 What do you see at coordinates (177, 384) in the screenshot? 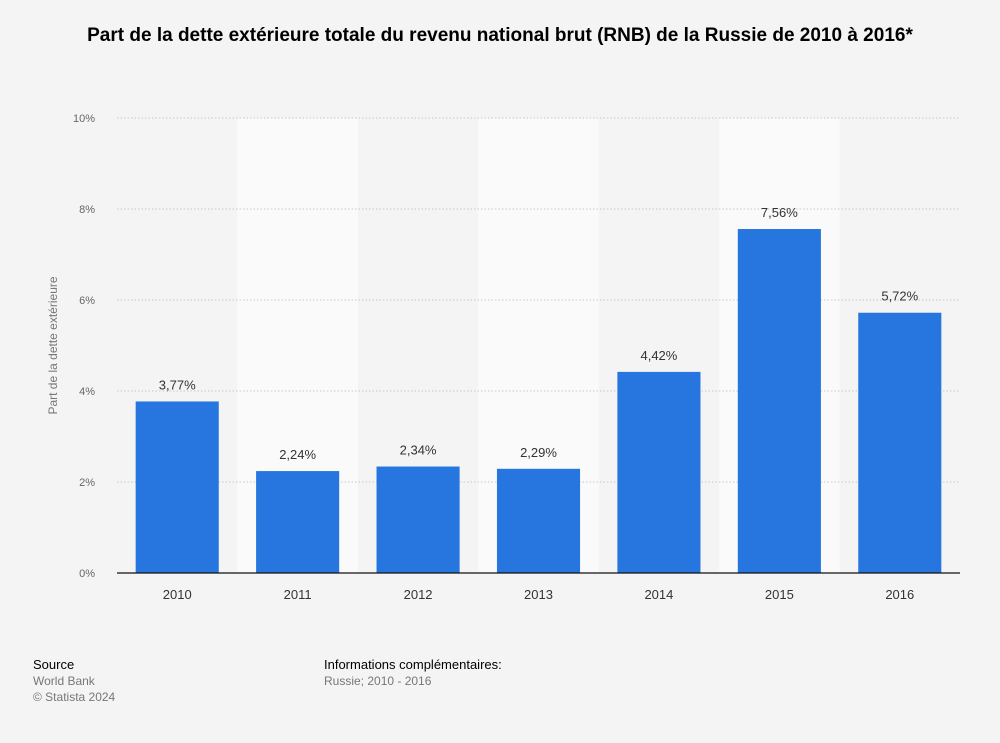
I see `data-label: 3,77%` at bounding box center [177, 384].